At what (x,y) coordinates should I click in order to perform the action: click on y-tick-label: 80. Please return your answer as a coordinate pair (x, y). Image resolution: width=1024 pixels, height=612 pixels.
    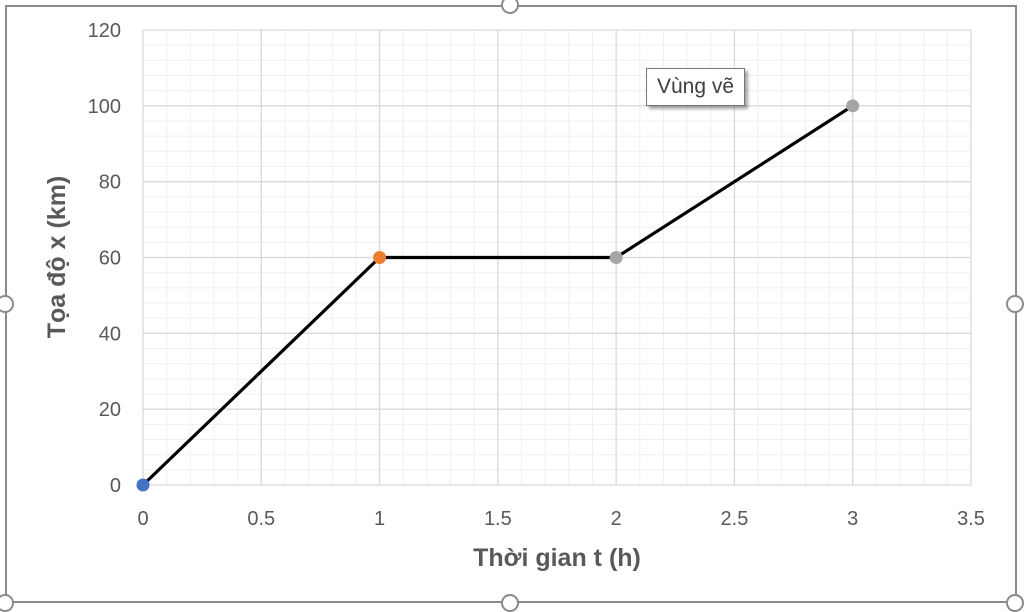
    Looking at the image, I should click on (110, 183).